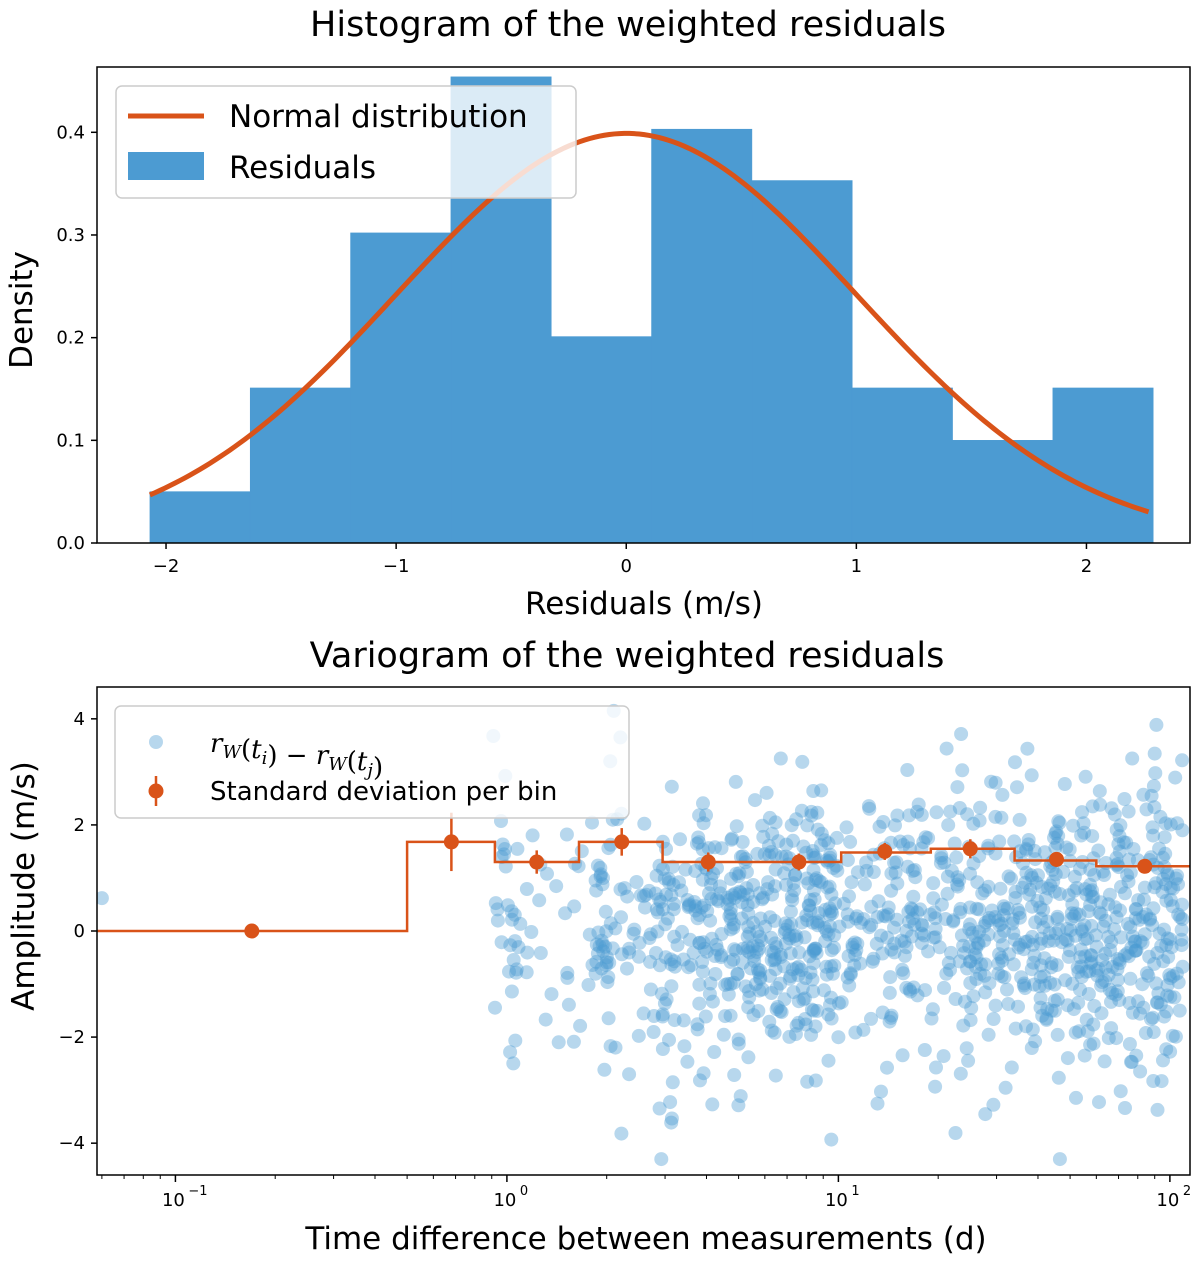 The height and width of the screenshot is (1261, 1200). I want to click on std-point, so click(799, 862).